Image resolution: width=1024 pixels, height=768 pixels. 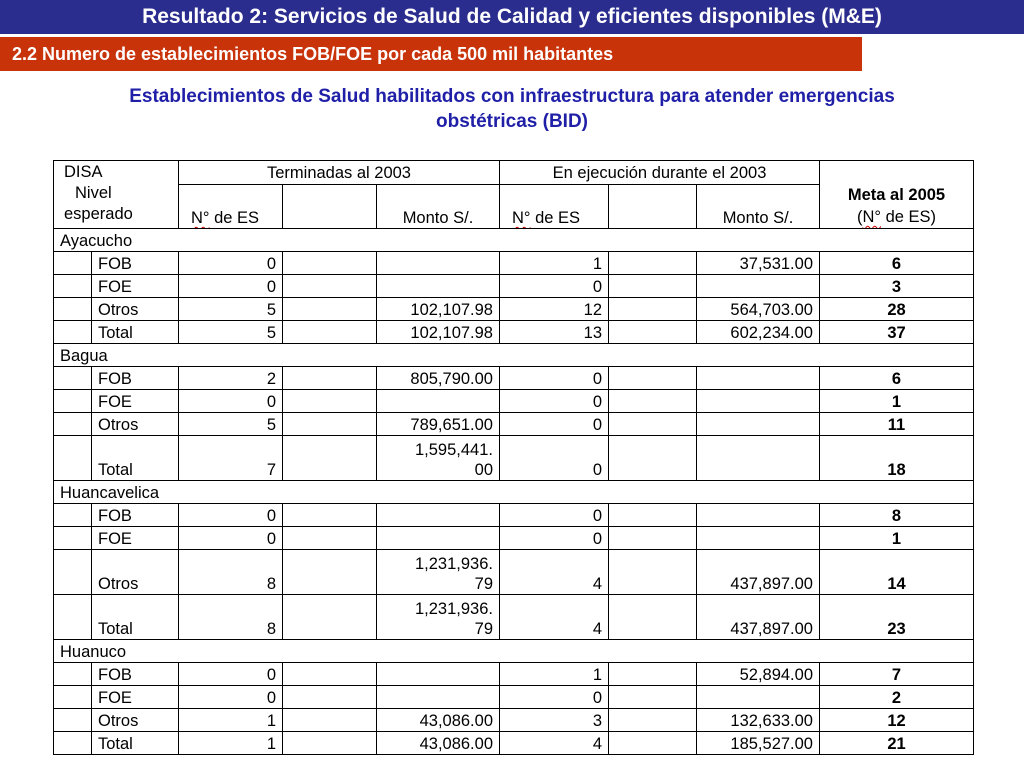 What do you see at coordinates (896, 286) in the screenshot?
I see `meta-cell: 3` at bounding box center [896, 286].